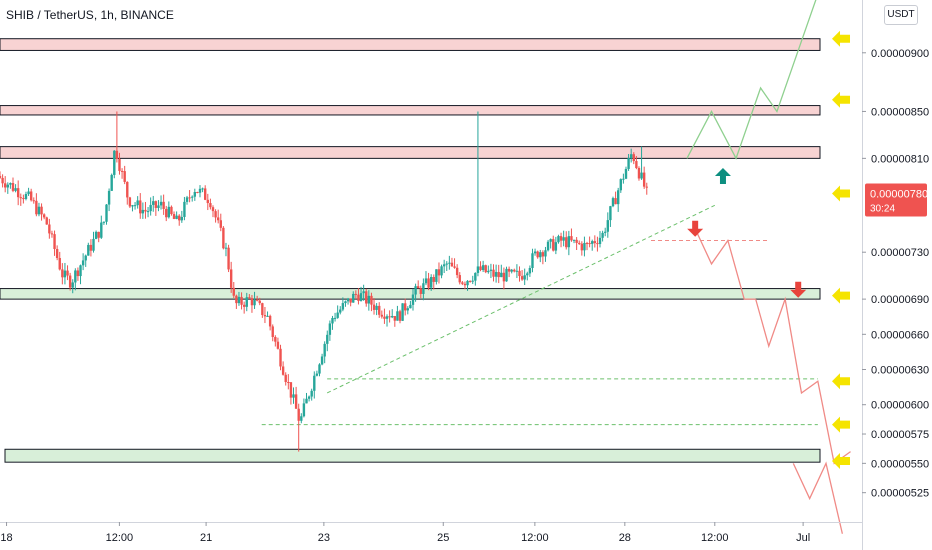  I want to click on y-tick-label: 0.00000660, so click(900, 335).